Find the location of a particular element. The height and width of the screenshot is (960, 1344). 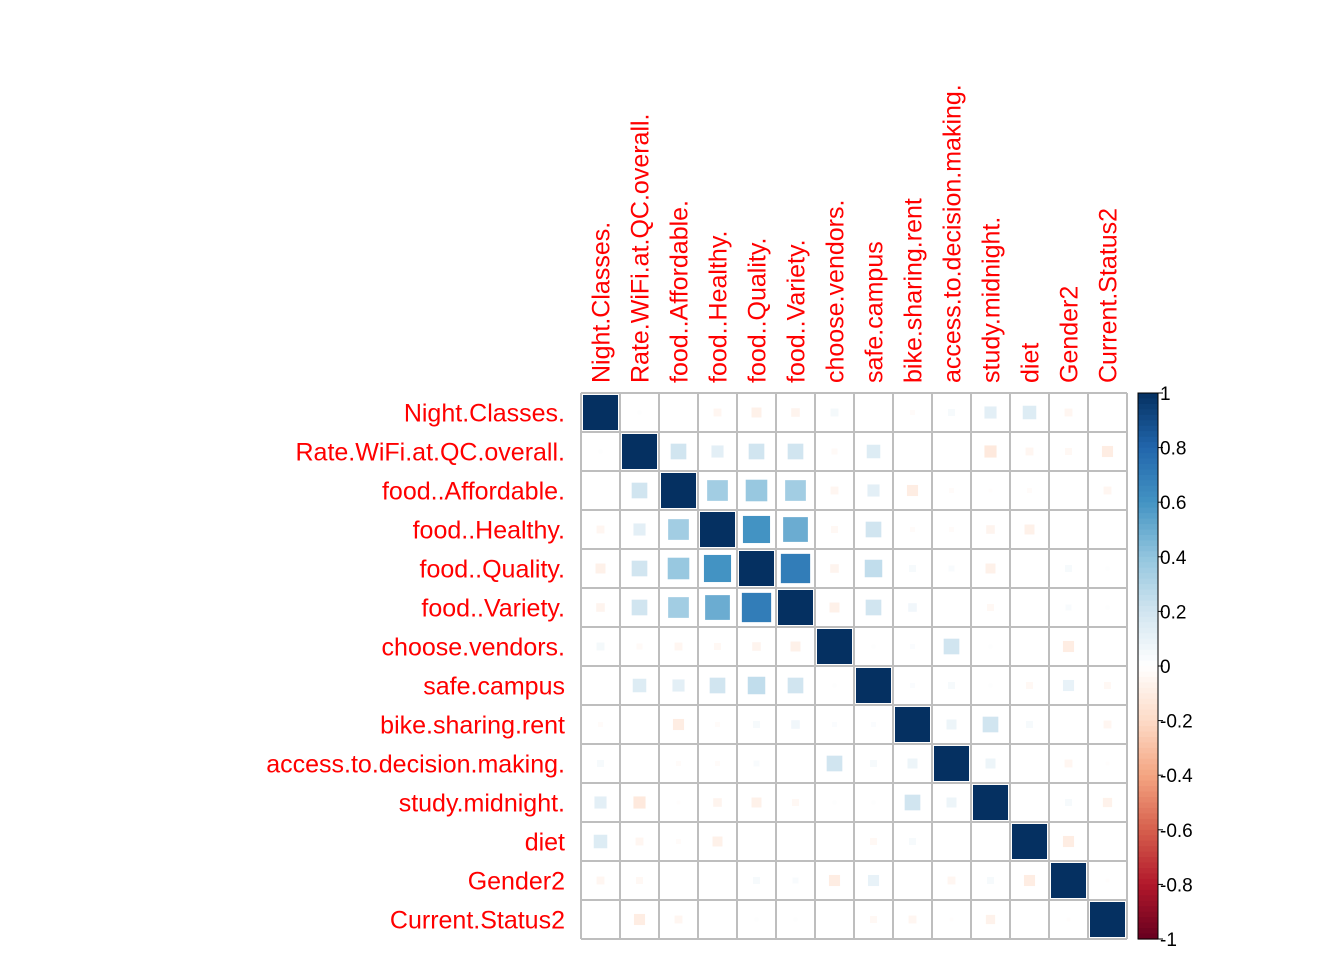

cell-diet-diet is located at coordinates (1029, 841).